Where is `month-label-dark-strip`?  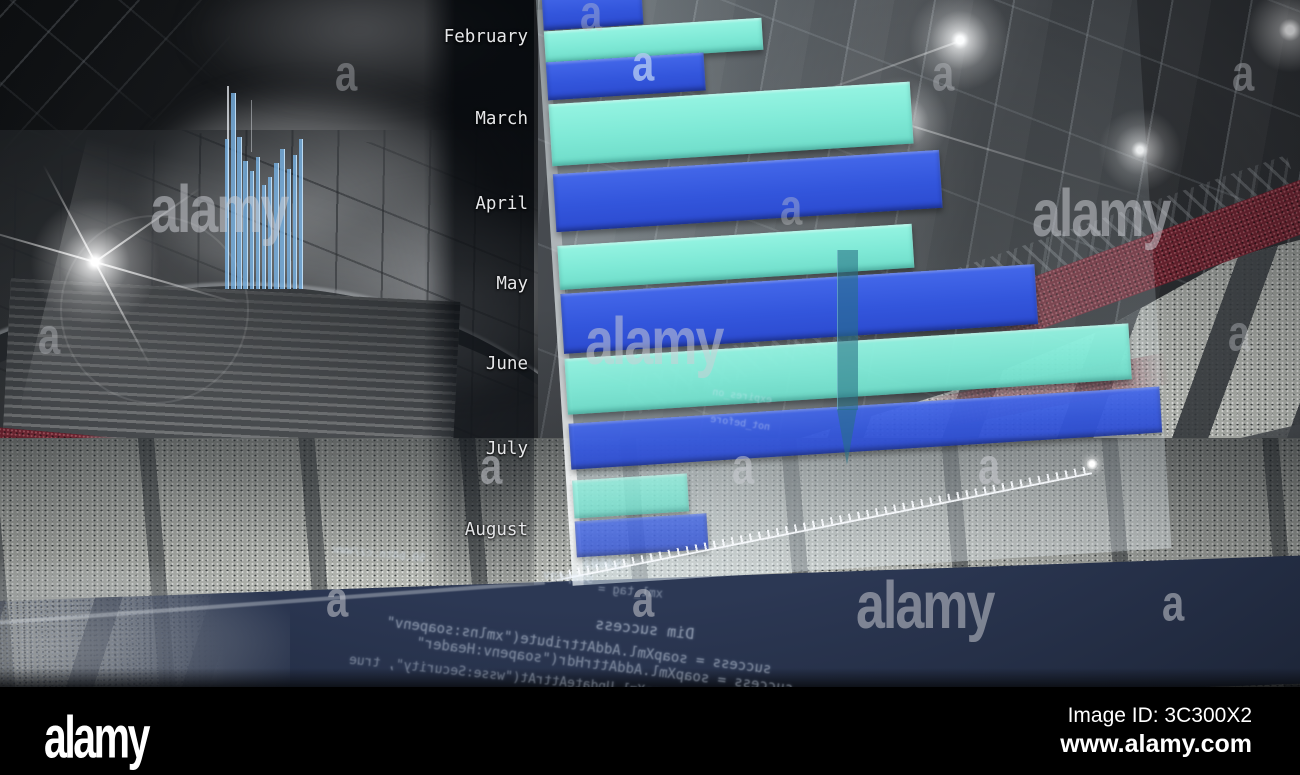 month-label-dark-strip is located at coordinates (479, 292).